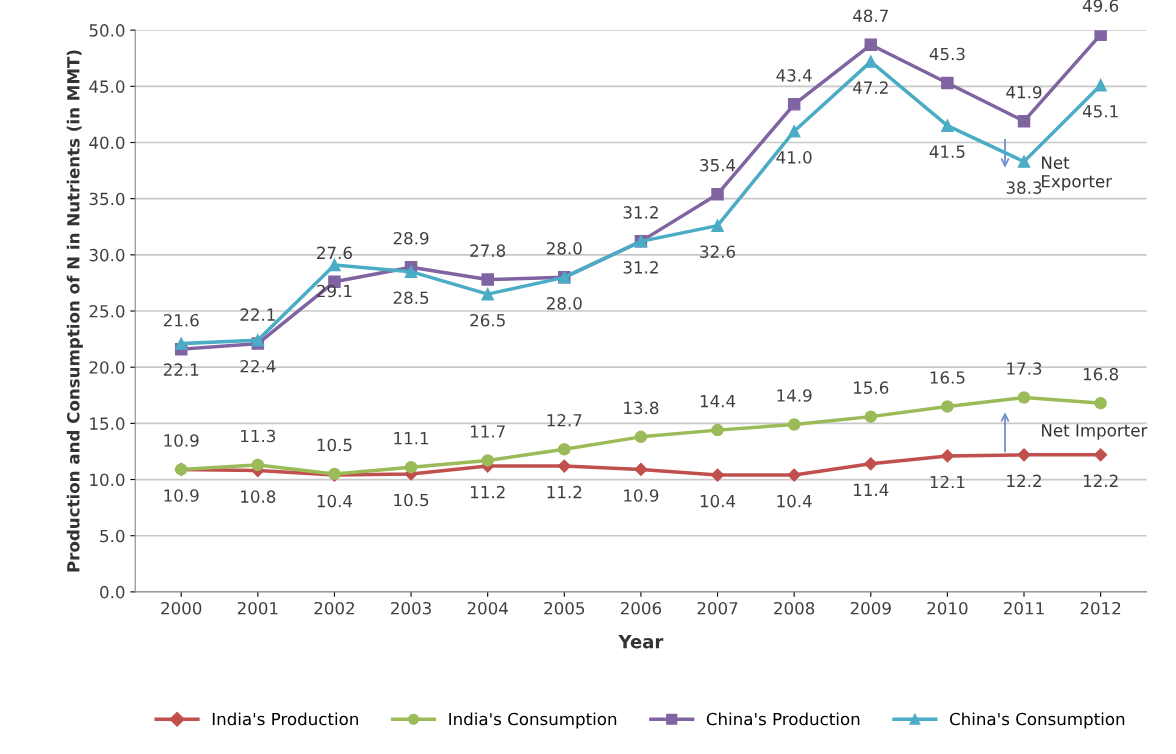  What do you see at coordinates (1024, 368) in the screenshot?
I see `data-label: 17.3` at bounding box center [1024, 368].